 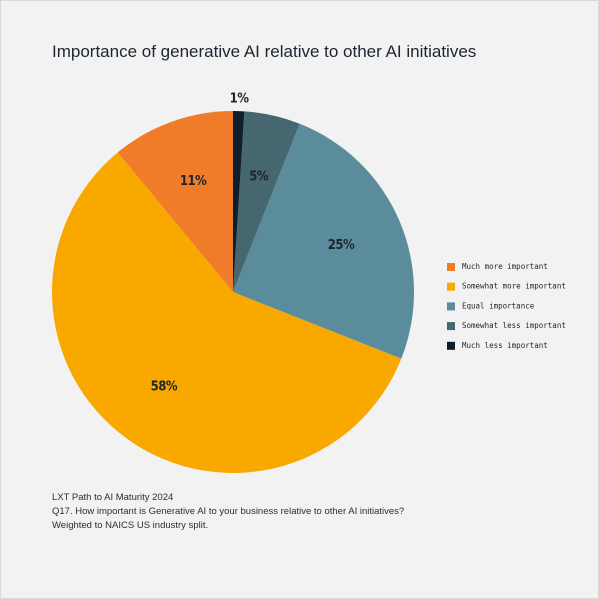 What do you see at coordinates (514, 286) in the screenshot?
I see `legend-label: Somewhat more important` at bounding box center [514, 286].